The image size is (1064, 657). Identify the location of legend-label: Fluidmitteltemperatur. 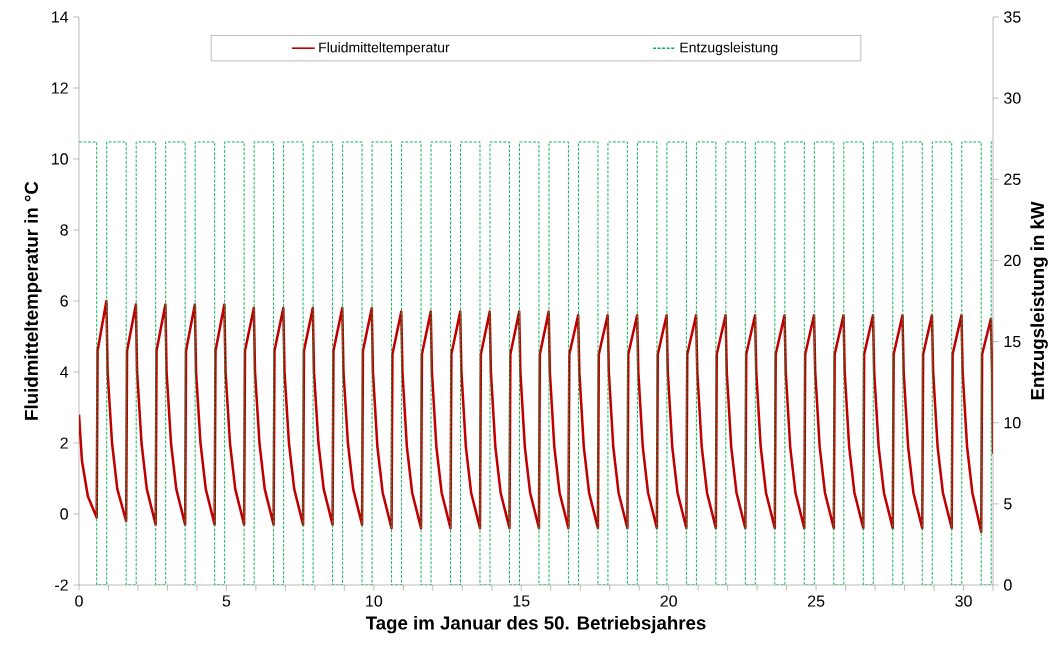
(384, 49).